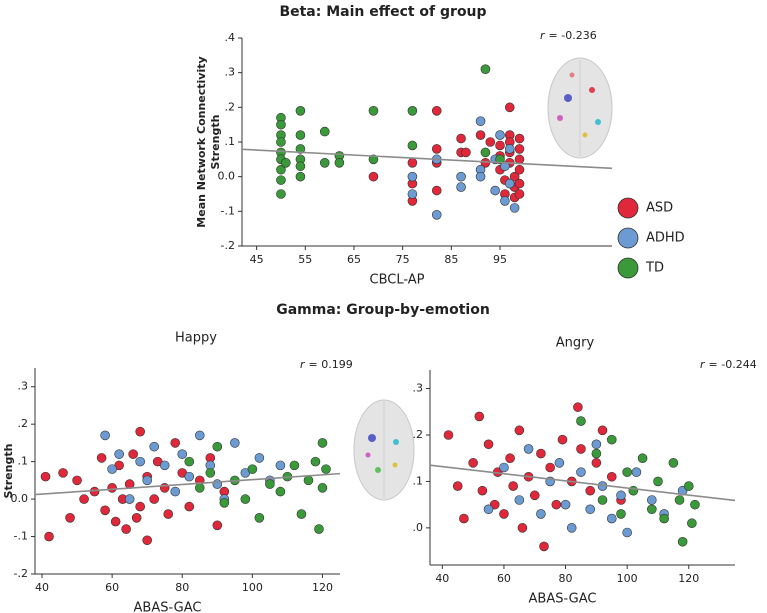 Image resolution: width=767 pixels, height=613 pixels. Describe the element at coordinates (322, 587) in the screenshot. I see `x-tick-label: 120` at that location.